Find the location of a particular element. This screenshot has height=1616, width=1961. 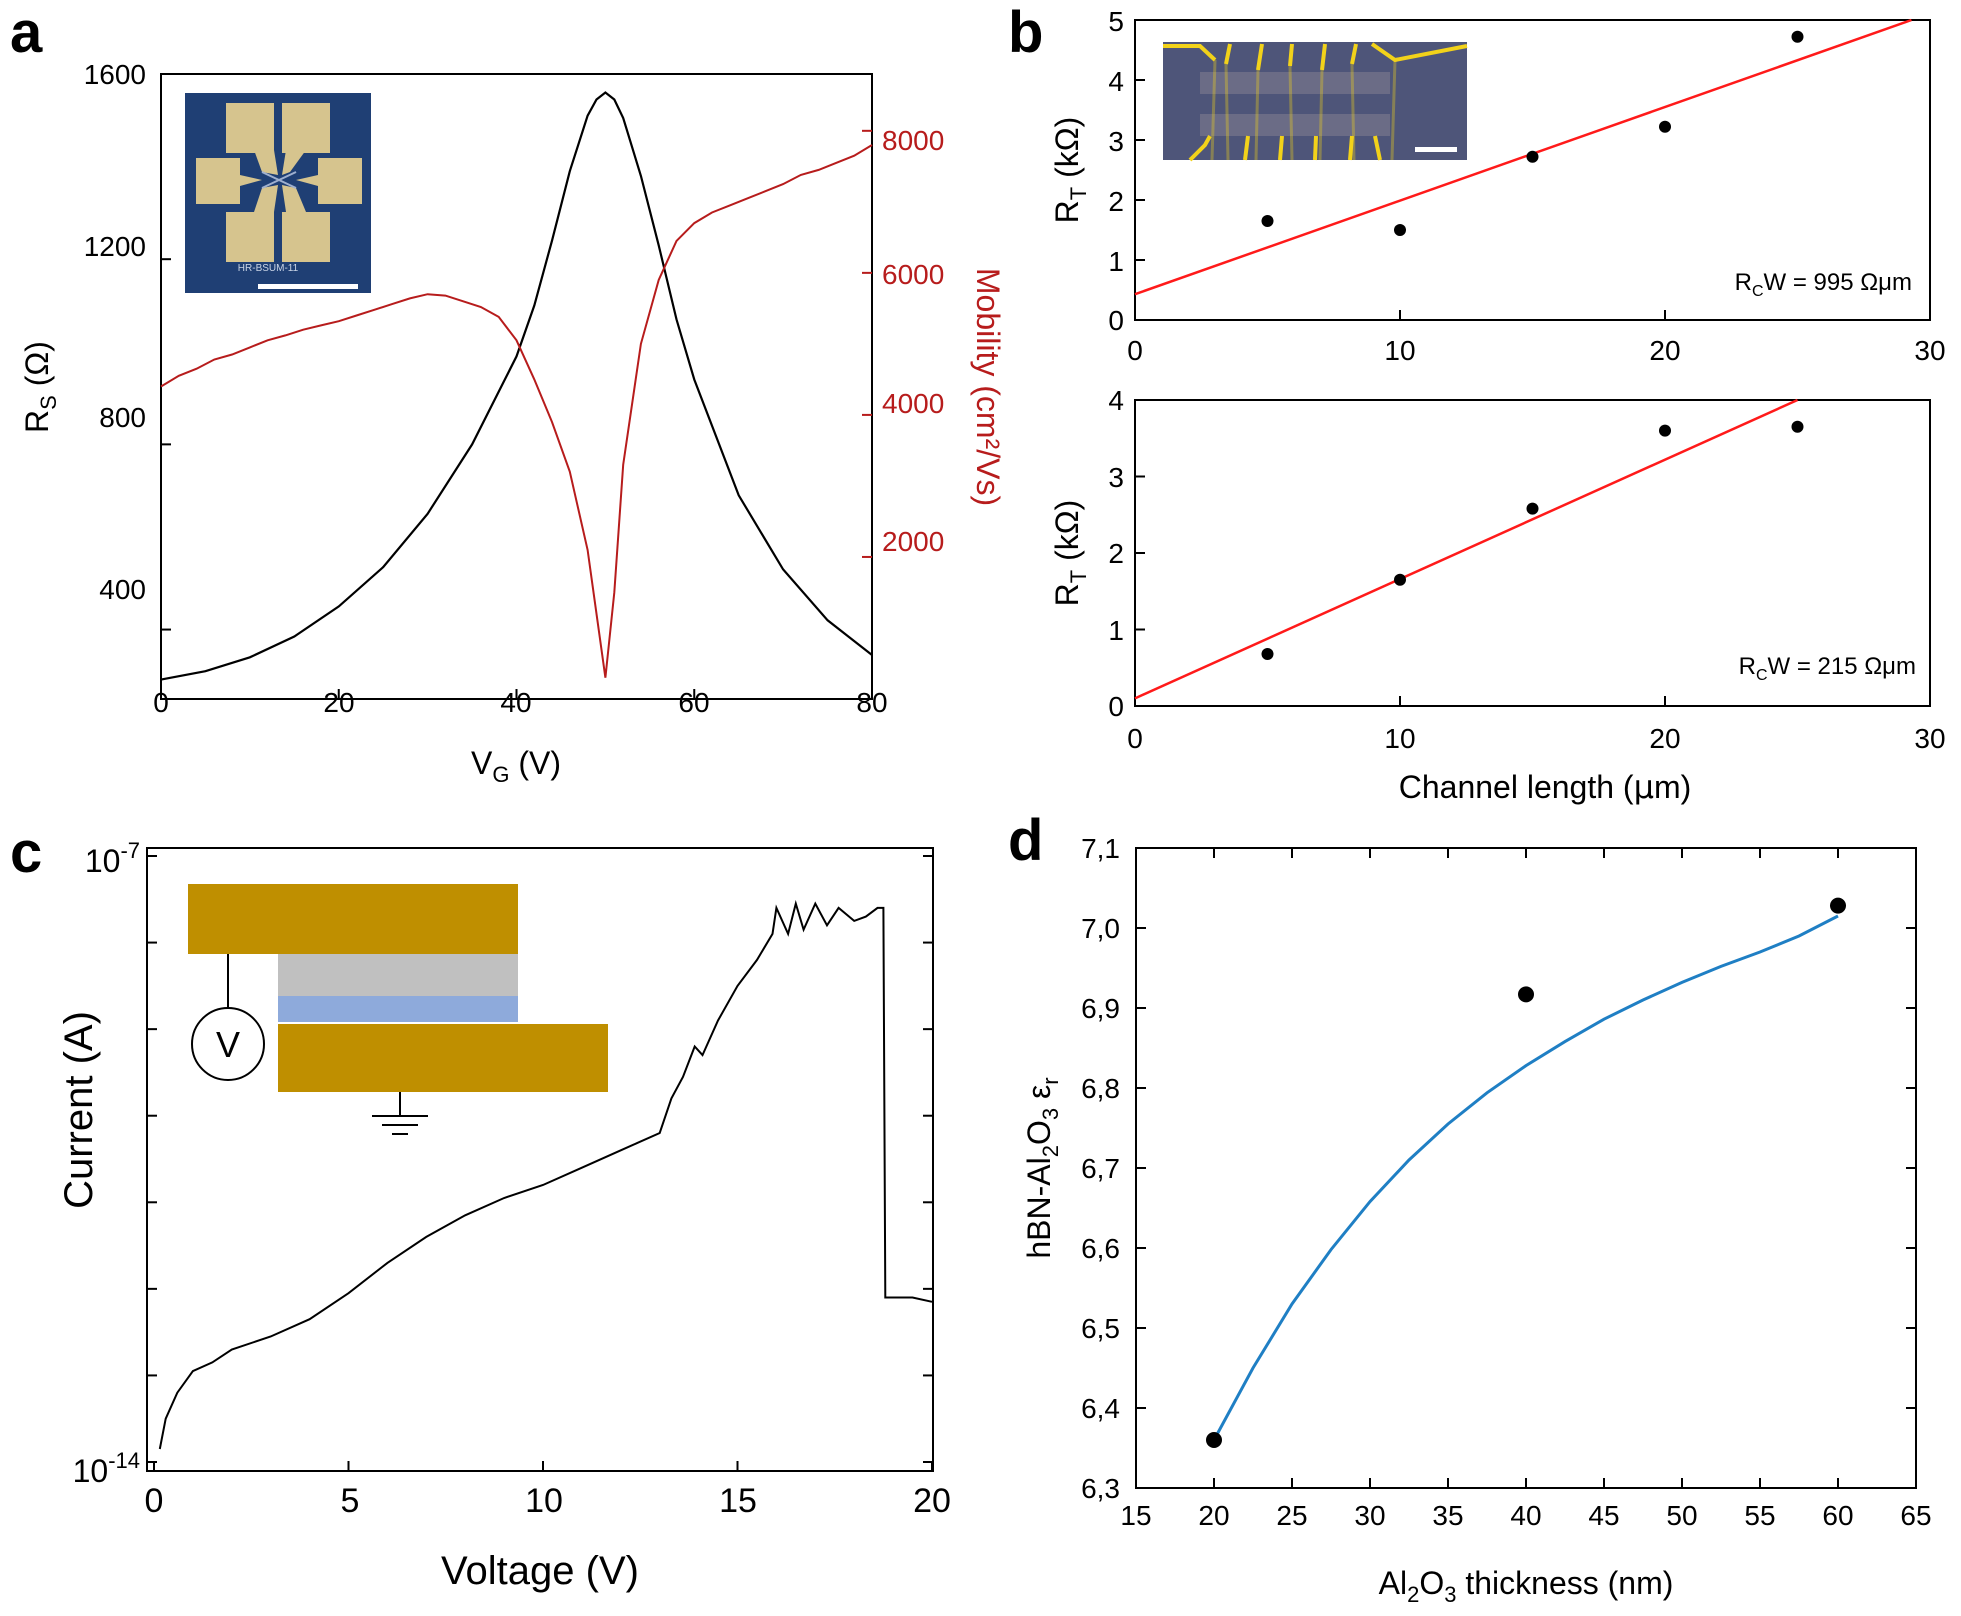

panel-d-yticklabels: 6,3 6,4 6,5 6,6 6,7 6,8 6,9 7,0 7,1 is located at coordinates (1100, 1168).